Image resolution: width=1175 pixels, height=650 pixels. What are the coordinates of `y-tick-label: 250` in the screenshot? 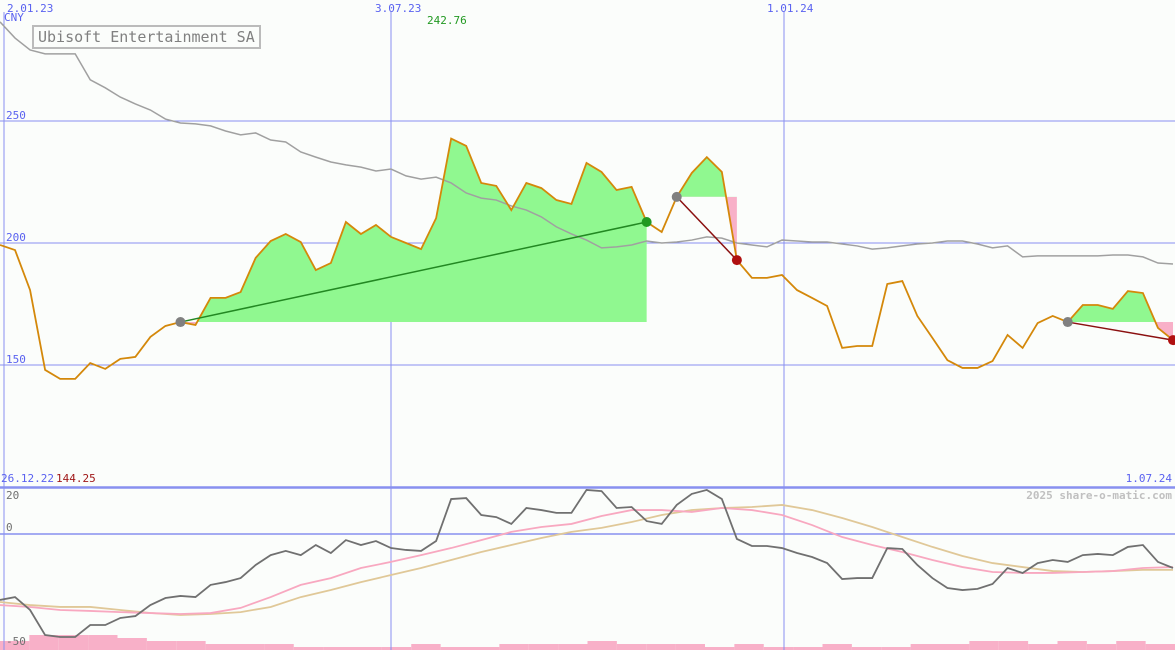 It's located at (16, 115).